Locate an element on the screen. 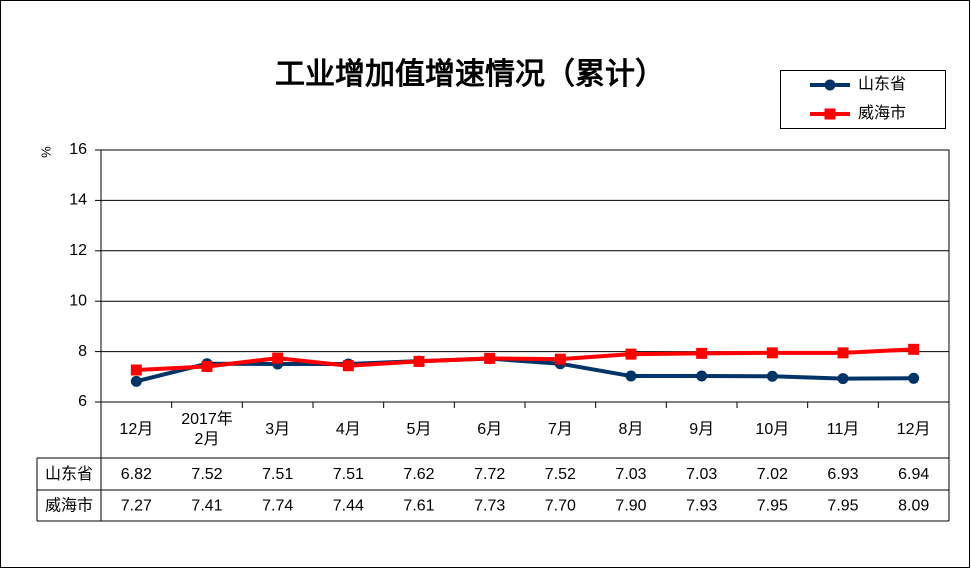 This screenshot has height=569, width=971. x-tick-label: 10月 is located at coordinates (772, 429).